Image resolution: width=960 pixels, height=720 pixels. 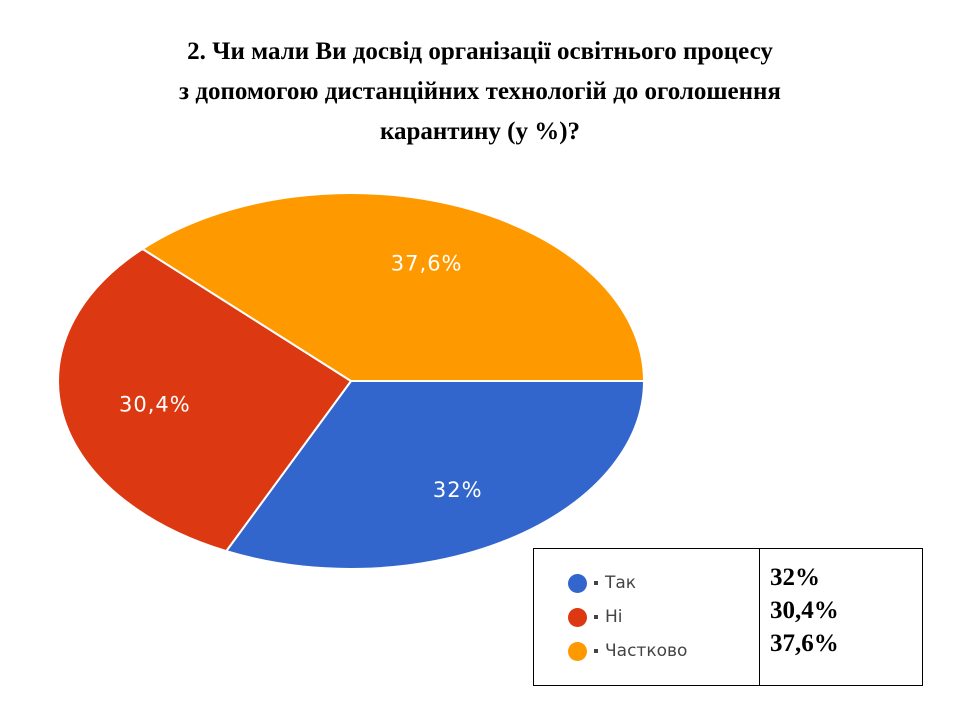 I want to click on legend-item-chastkovo: Частково, so click(x=663, y=651).